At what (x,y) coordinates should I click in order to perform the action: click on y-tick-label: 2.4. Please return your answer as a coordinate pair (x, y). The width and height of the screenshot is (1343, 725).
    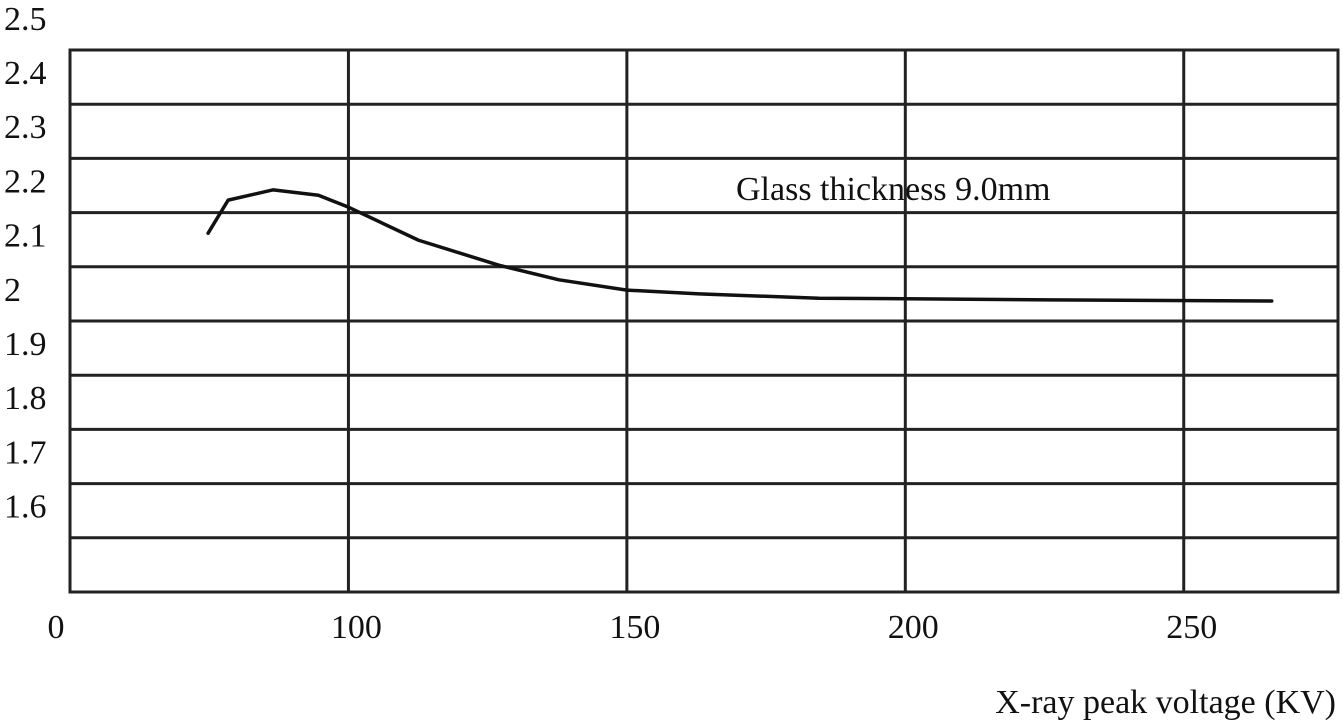
    Looking at the image, I should click on (25, 73).